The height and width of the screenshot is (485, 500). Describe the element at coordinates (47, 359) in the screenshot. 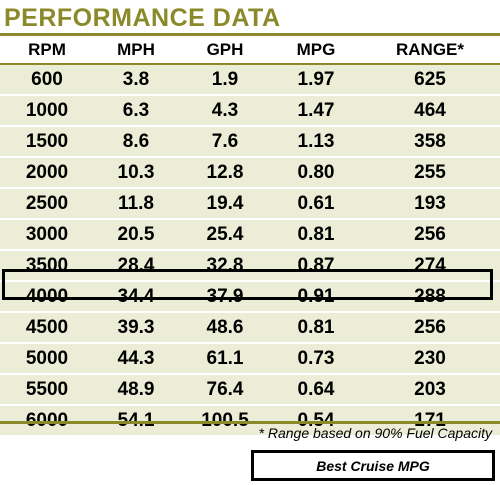

I see `cell-rpm: 5000` at that location.